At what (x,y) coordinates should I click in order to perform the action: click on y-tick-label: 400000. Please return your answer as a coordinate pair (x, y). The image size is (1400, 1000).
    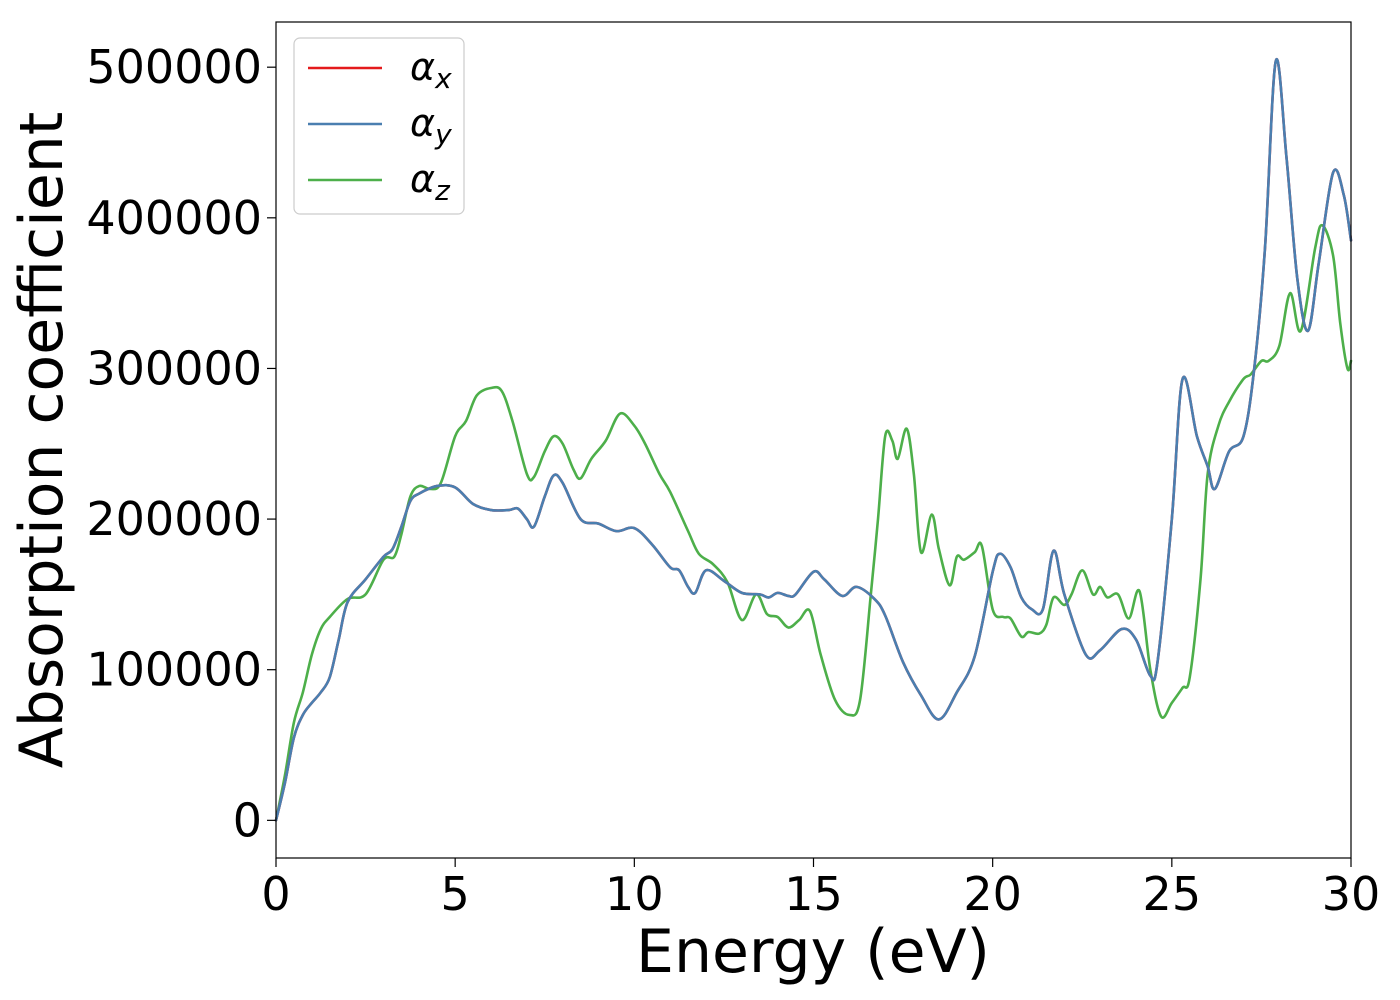
    Looking at the image, I should click on (174, 218).